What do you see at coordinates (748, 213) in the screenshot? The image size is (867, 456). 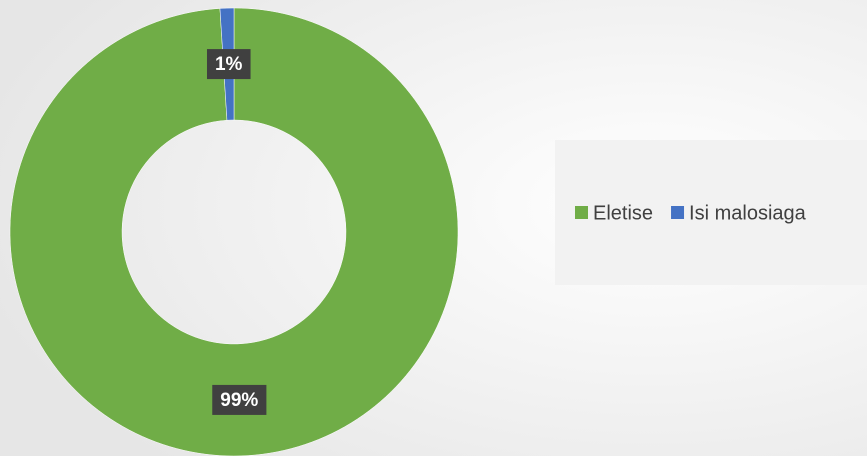 I see `legend-label: Isi malosiaga` at bounding box center [748, 213].